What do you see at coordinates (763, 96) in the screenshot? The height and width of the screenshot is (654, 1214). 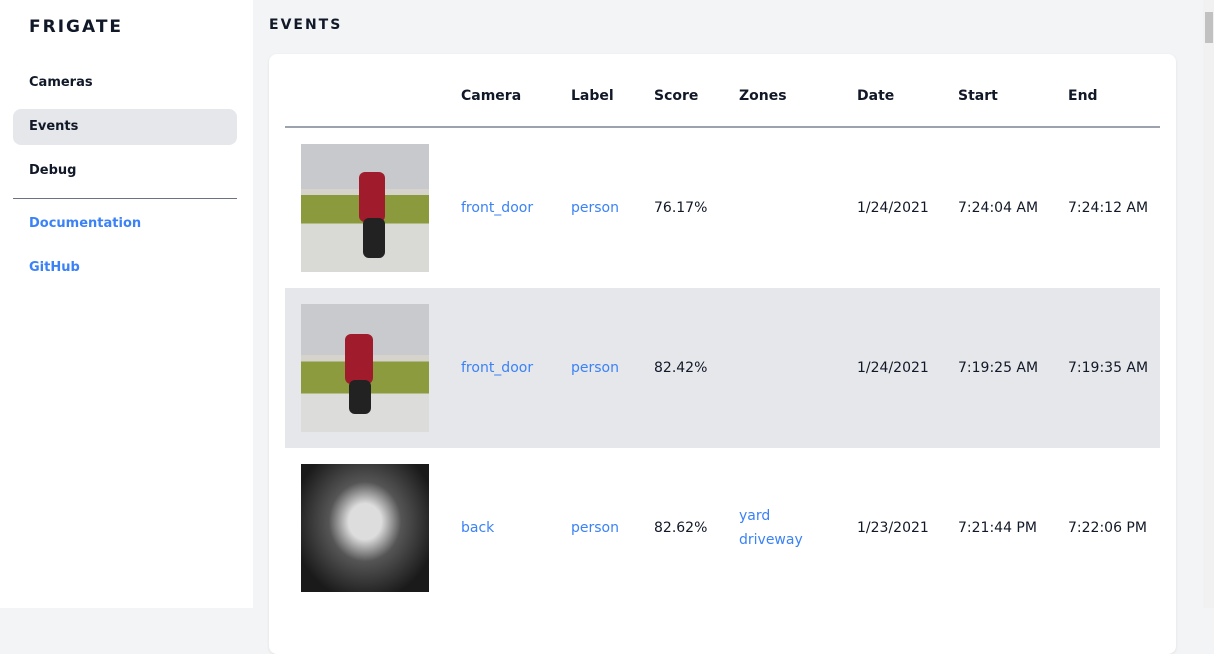 I see `header-zones: Zones` at bounding box center [763, 96].